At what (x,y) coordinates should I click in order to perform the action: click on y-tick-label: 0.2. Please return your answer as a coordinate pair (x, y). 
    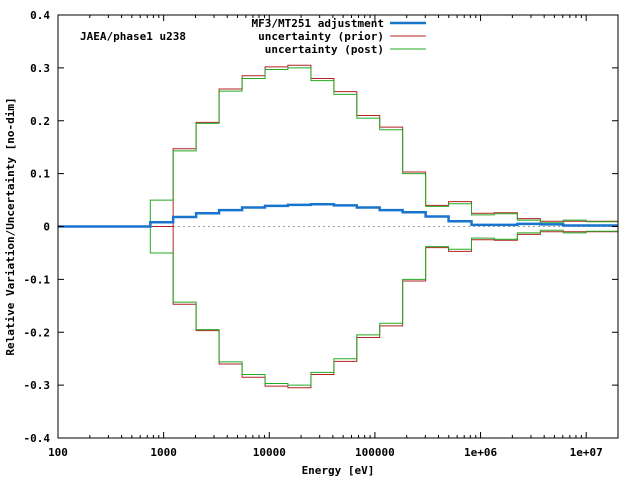
    Looking at the image, I should click on (40, 121).